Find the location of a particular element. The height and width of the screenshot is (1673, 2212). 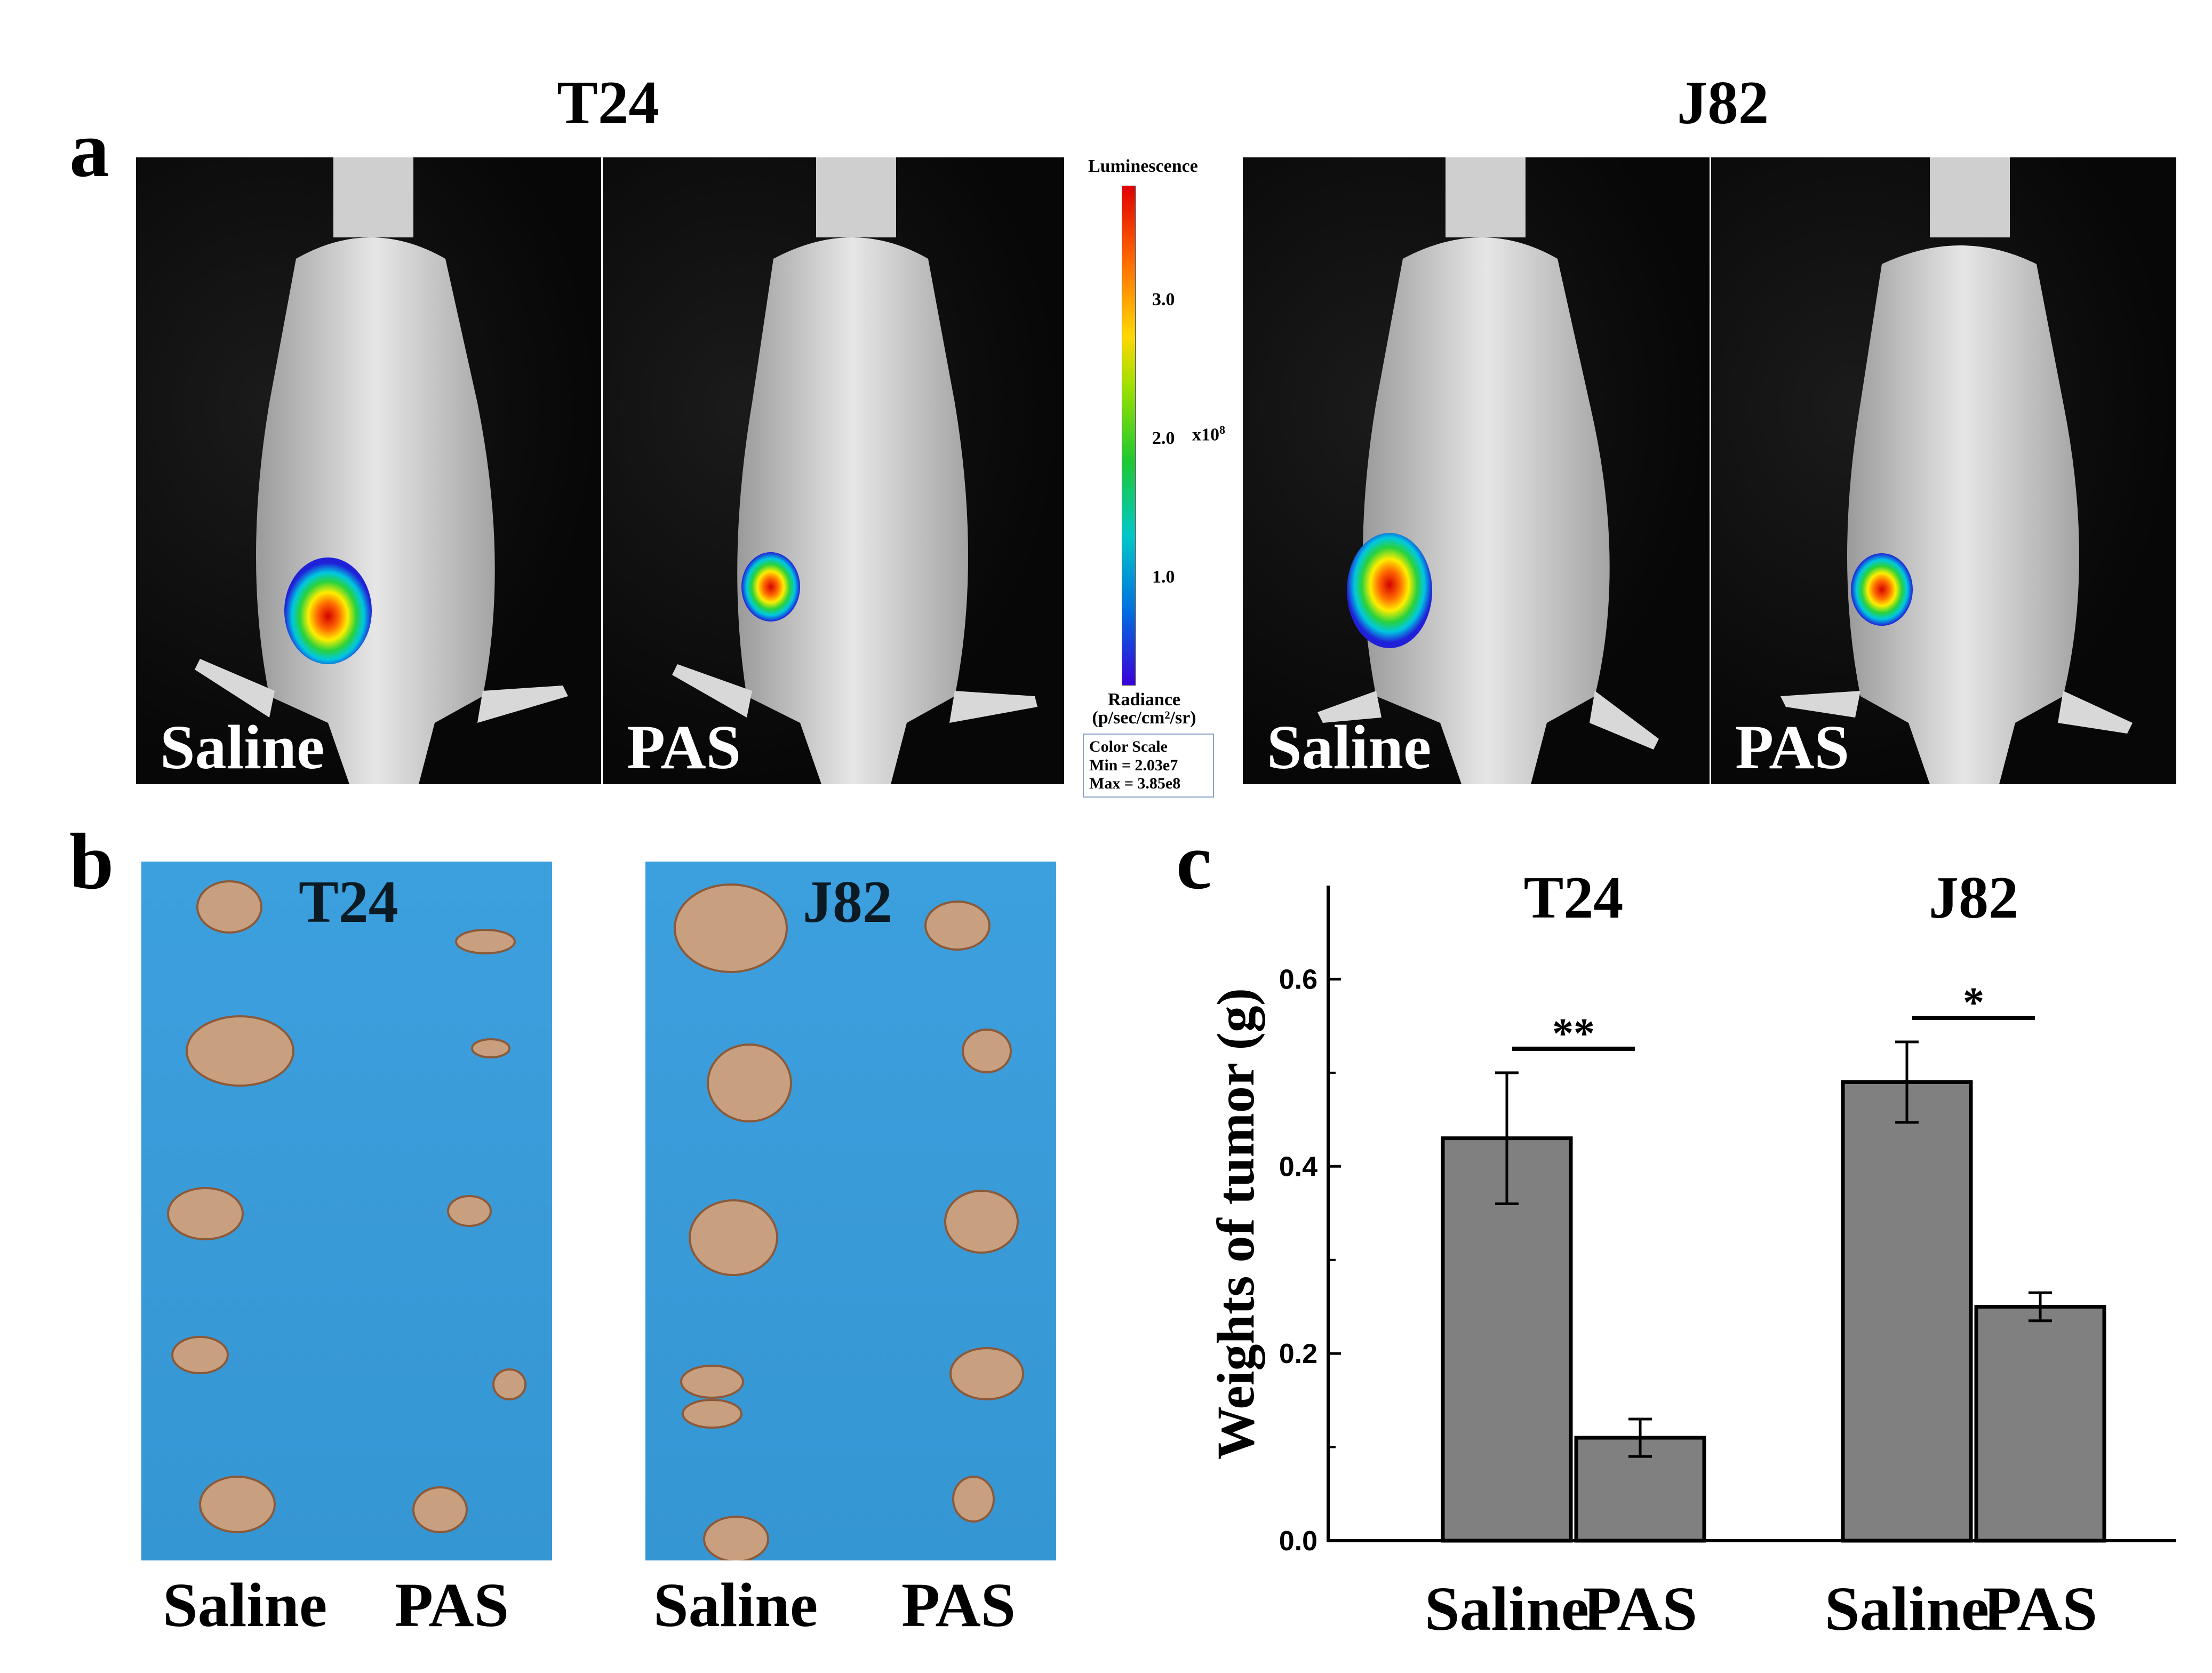

color-scale-box: Color Scale Min = 2.03e7 Max = 3.85e8 is located at coordinates (1148, 766).